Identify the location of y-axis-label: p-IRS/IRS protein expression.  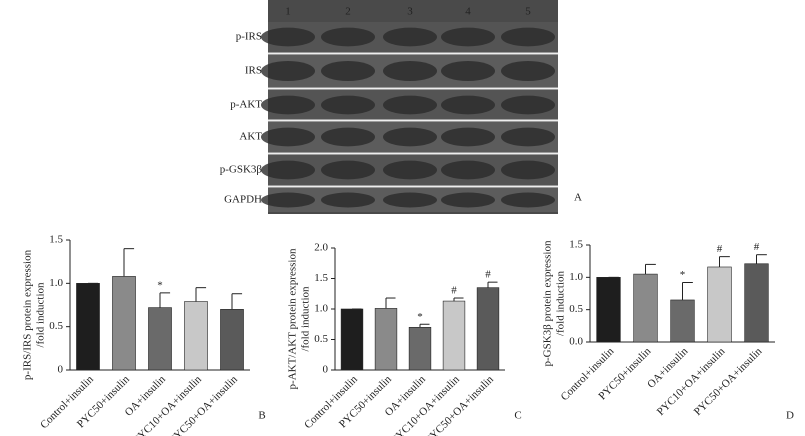
(28, 314).